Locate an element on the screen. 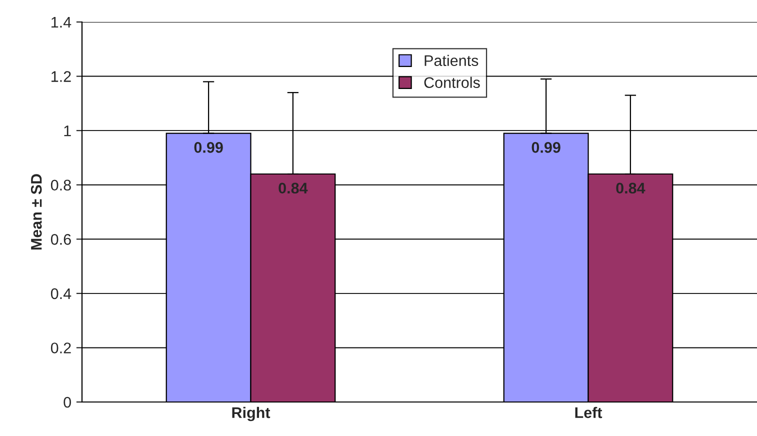 The image size is (757, 436). legend-label: Patients is located at coordinates (451, 60).